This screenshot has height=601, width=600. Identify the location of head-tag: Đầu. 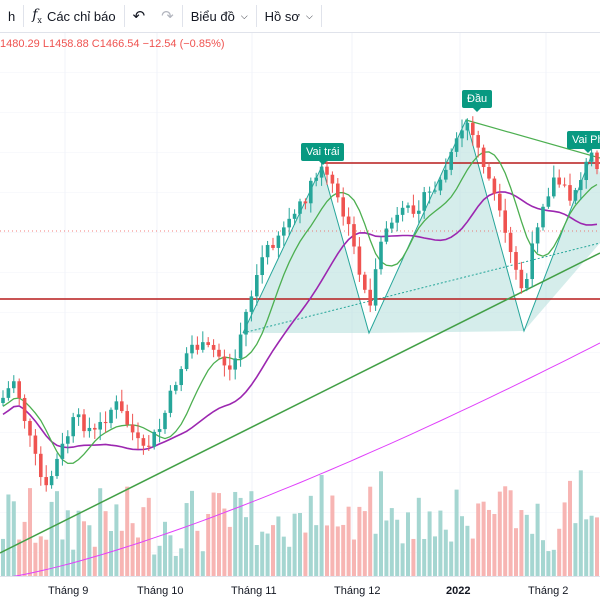
(477, 101).